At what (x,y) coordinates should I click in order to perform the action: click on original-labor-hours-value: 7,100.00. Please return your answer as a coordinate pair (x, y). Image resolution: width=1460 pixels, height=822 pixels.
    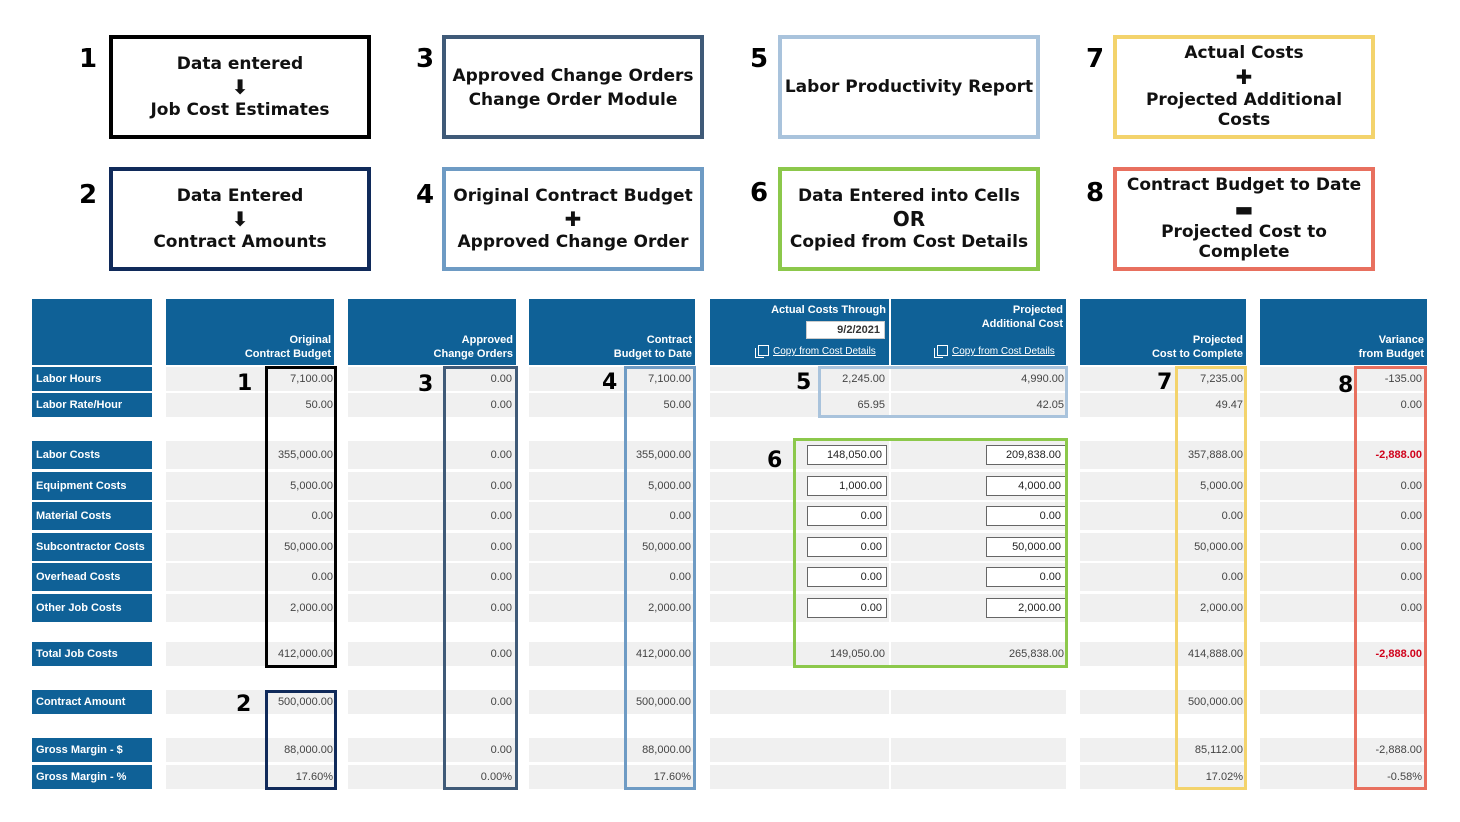
    Looking at the image, I should click on (311, 378).